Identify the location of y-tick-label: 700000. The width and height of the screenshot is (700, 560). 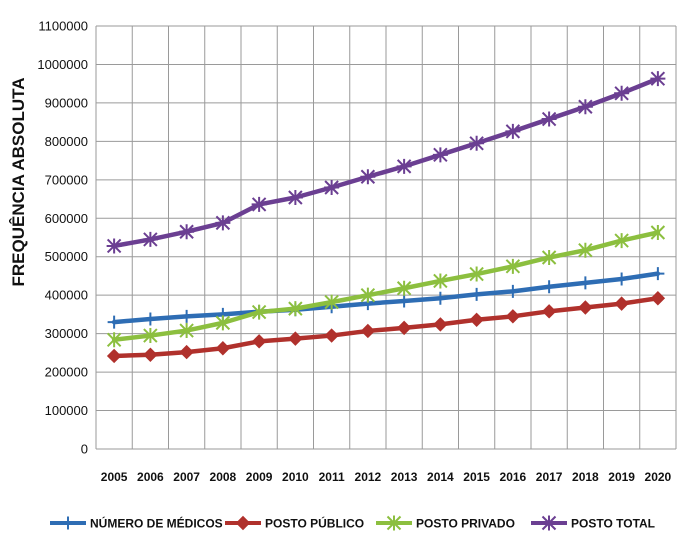
(66, 179).